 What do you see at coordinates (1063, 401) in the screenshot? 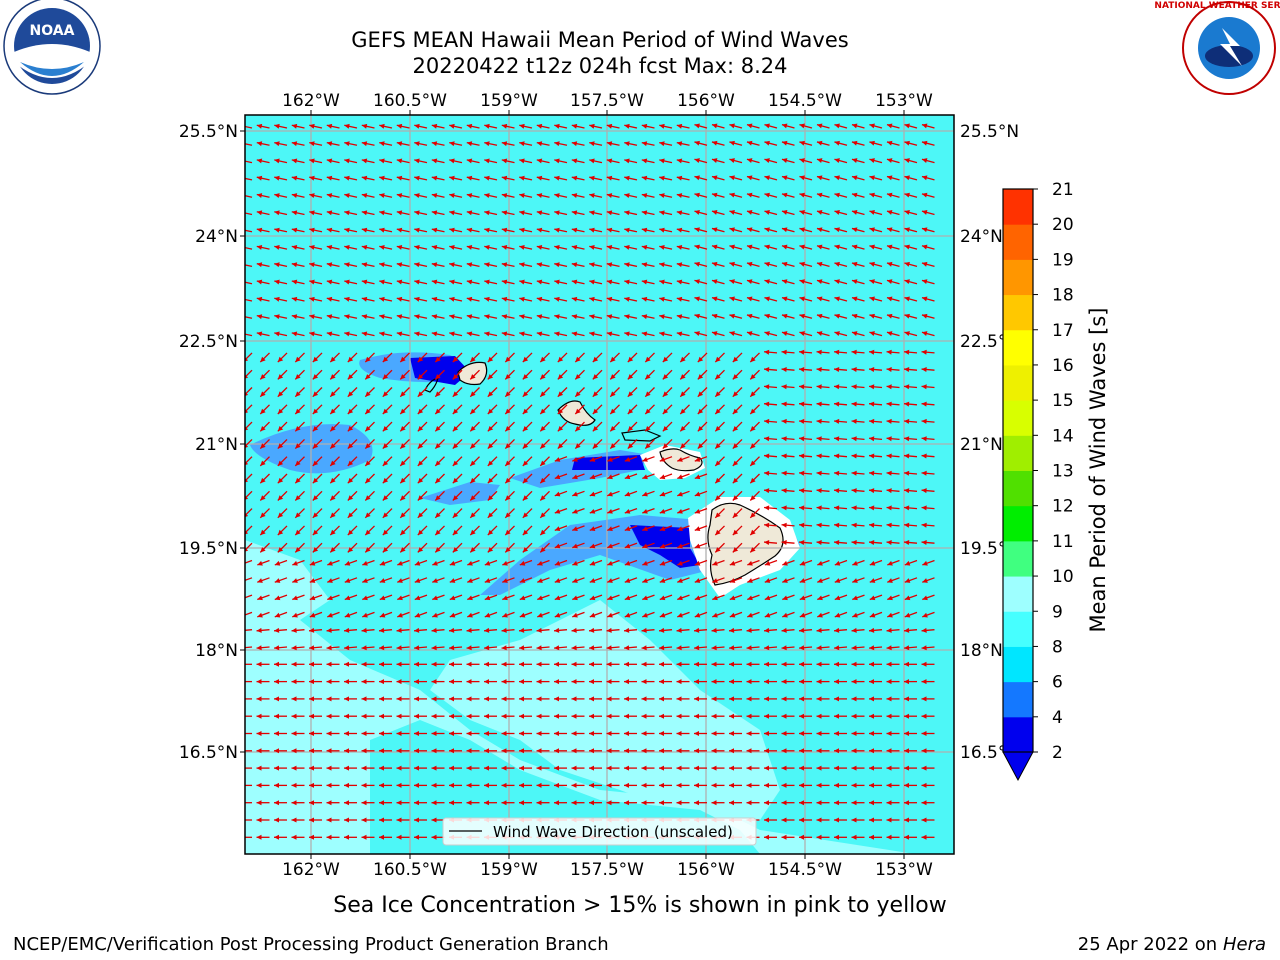
I see `colorbar-tick-label: 15` at bounding box center [1063, 401].